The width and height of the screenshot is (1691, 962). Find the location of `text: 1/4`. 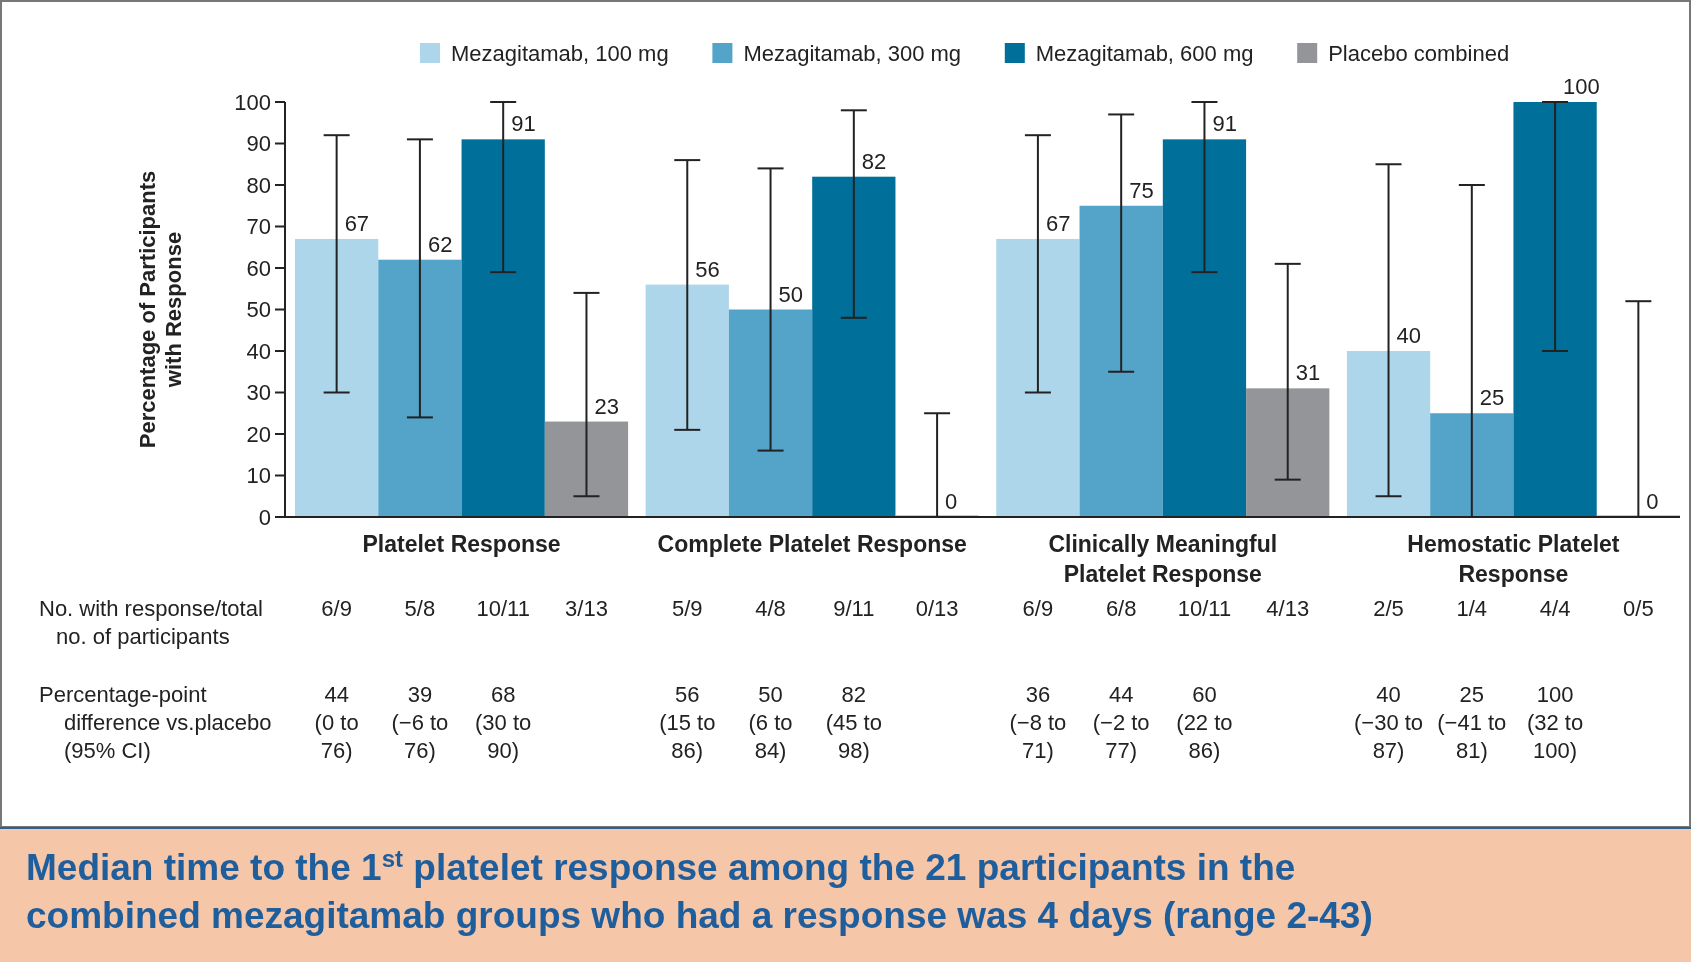

text: 1/4 is located at coordinates (1472, 608).